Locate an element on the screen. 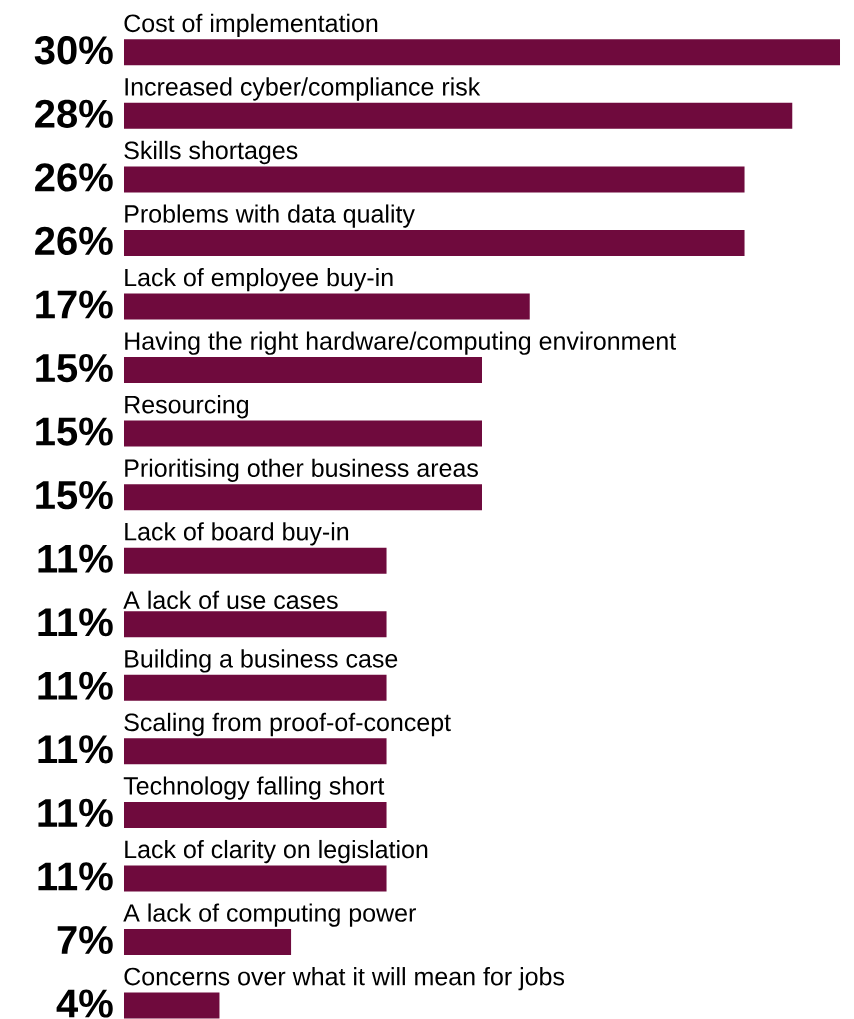 The height and width of the screenshot is (1019, 854). y-tick-label: Skills shortages is located at coordinates (211, 152).